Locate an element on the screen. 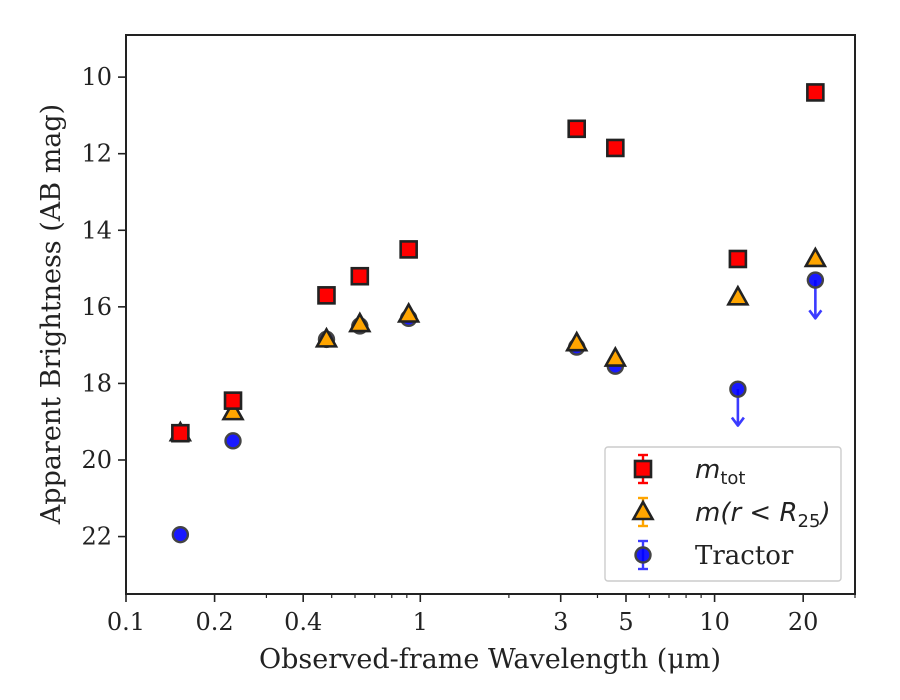 Image resolution: width=900 pixels, height=700 pixels. legend-triangle-marker is located at coordinates (643, 510).